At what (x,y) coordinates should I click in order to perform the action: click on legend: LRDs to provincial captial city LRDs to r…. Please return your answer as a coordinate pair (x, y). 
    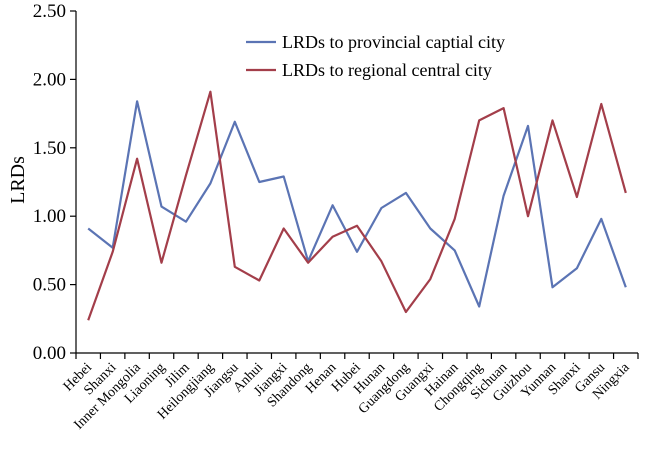
    Looking at the image, I should click on (375, 56).